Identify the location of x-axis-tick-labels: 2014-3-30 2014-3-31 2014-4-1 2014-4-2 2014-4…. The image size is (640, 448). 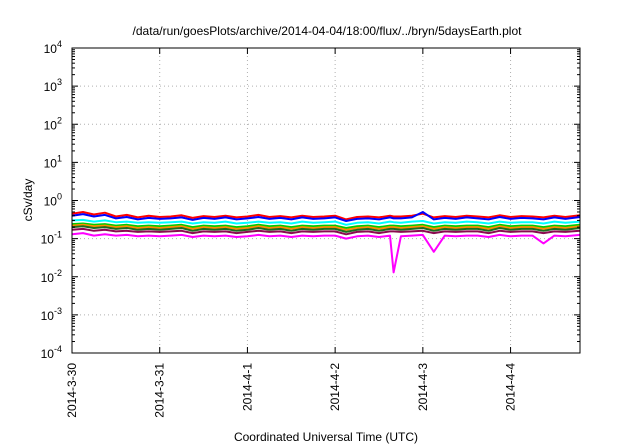
(291, 390).